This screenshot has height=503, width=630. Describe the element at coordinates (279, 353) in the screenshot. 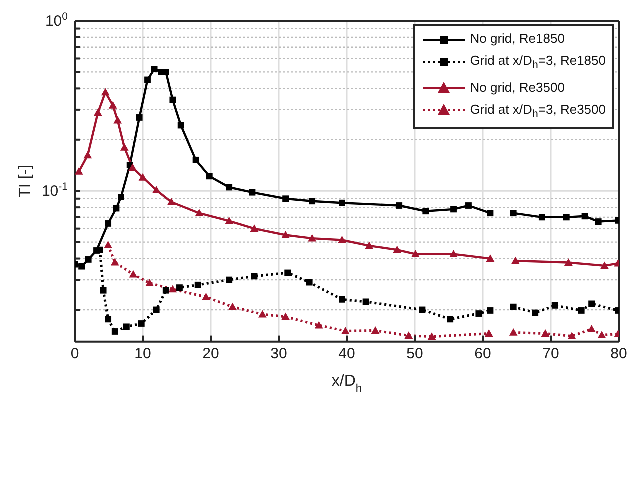

I see `x-tick-label: 30` at that location.